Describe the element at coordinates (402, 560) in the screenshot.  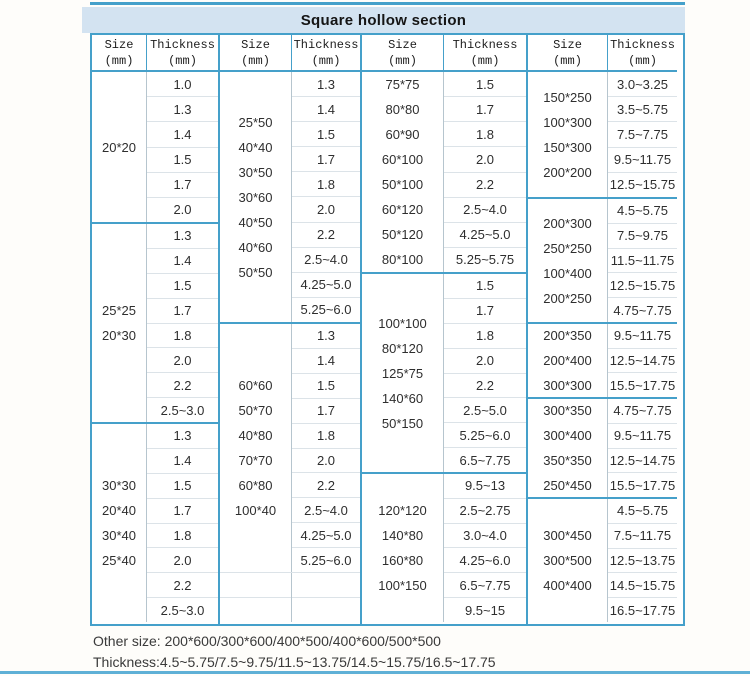
I see `size-value: 160*80` at that location.